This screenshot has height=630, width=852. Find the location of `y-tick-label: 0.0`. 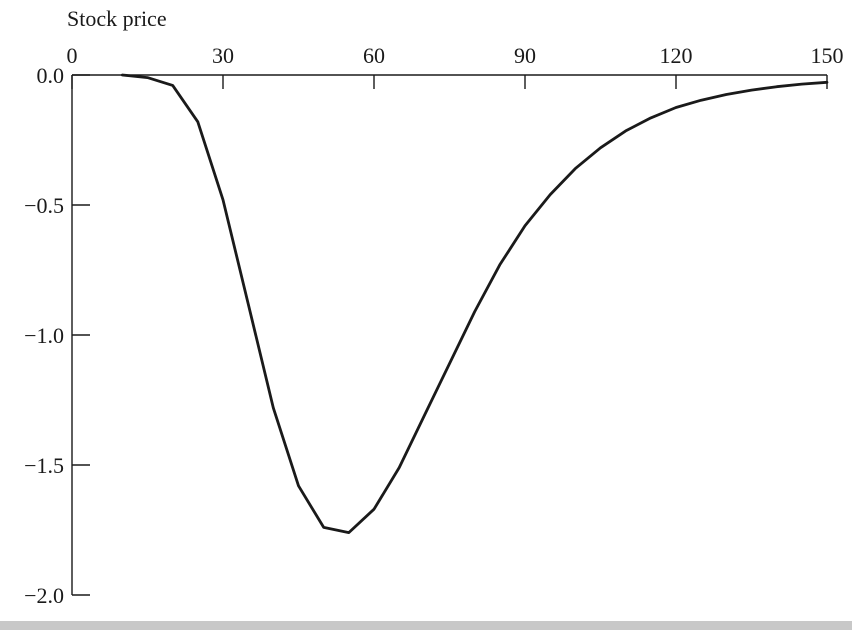

y-tick-label: 0.0 is located at coordinates (51, 75).